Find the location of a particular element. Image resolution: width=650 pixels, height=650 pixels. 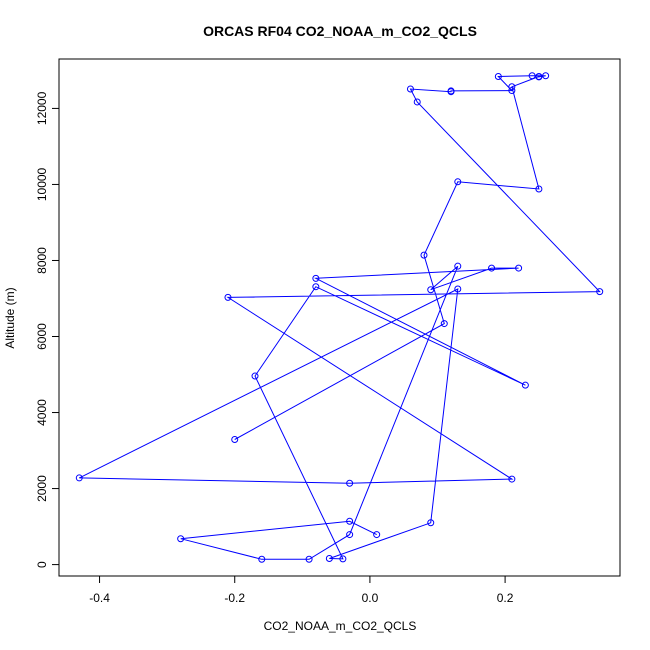

x-tick-label: 0.2 is located at coordinates (505, 598).